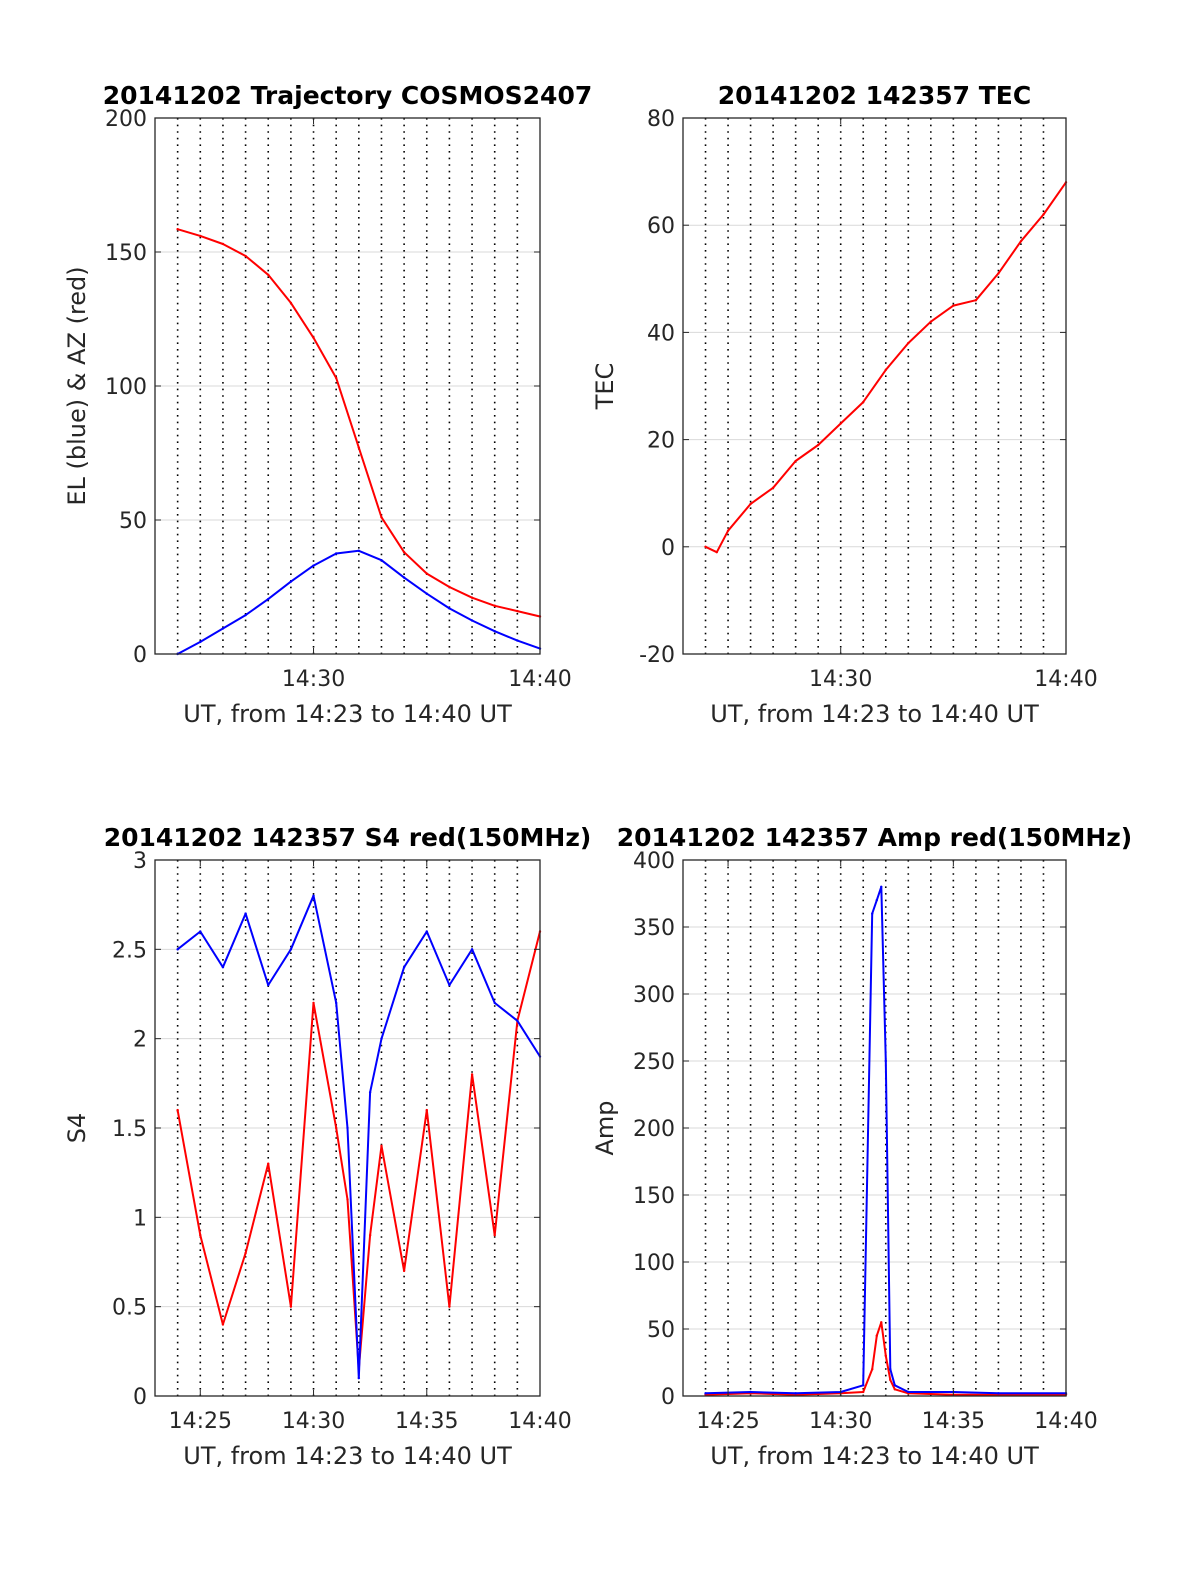 The height and width of the screenshot is (1575, 1200). I want to click on y-tick-label: 100, so click(654, 1263).